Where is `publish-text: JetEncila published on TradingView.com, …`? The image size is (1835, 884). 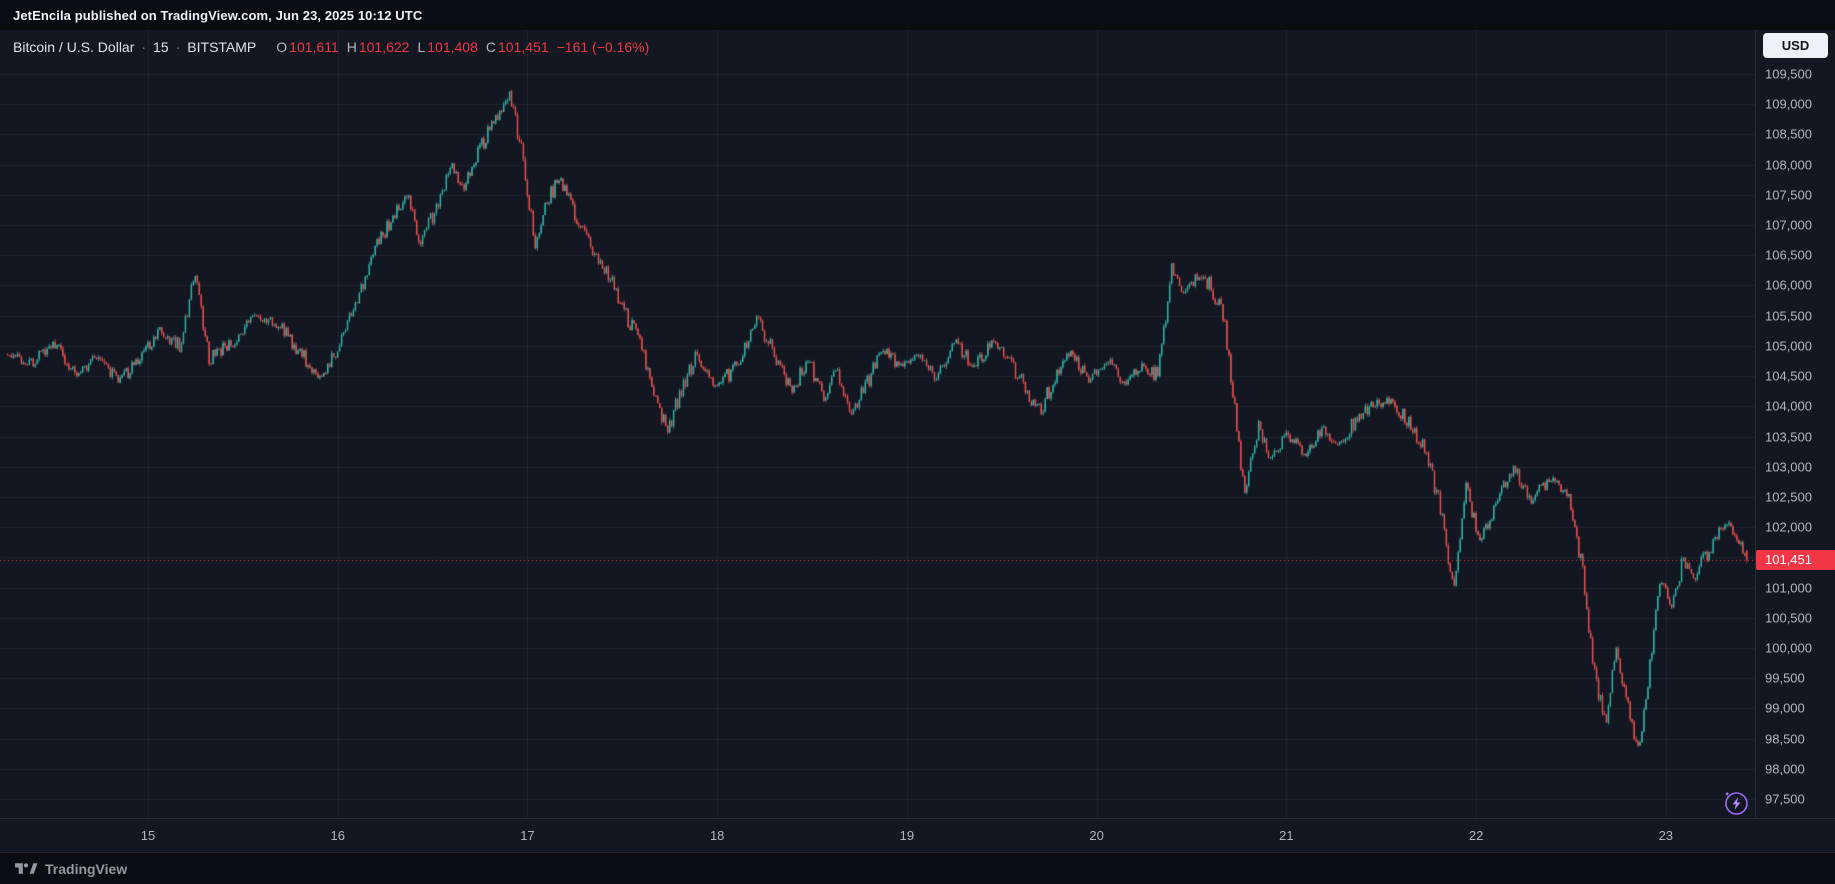 publish-text: JetEncila published on TradingView.com, … is located at coordinates (218, 15).